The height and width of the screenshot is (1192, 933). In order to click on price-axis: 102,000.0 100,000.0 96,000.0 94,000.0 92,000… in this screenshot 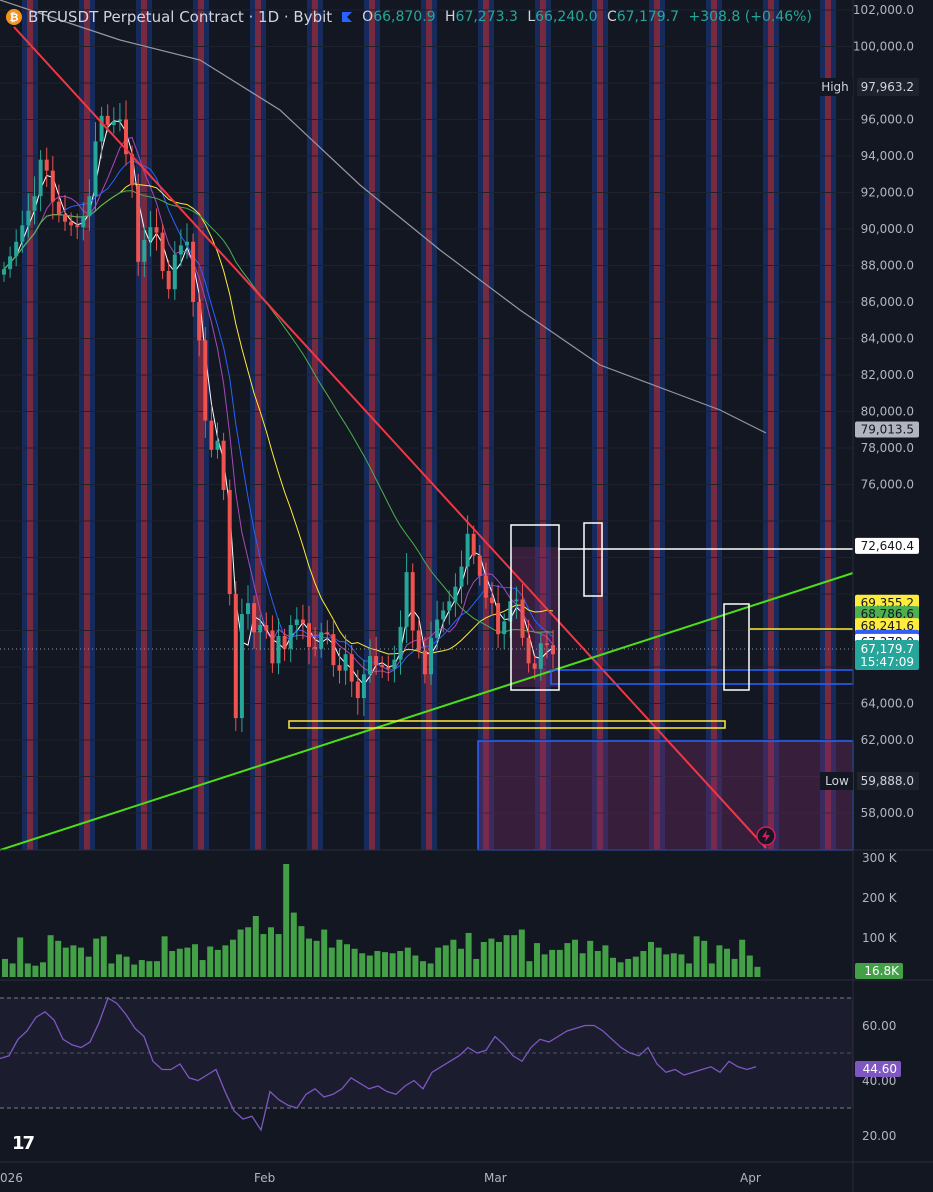, I will do `click(883, 411)`.